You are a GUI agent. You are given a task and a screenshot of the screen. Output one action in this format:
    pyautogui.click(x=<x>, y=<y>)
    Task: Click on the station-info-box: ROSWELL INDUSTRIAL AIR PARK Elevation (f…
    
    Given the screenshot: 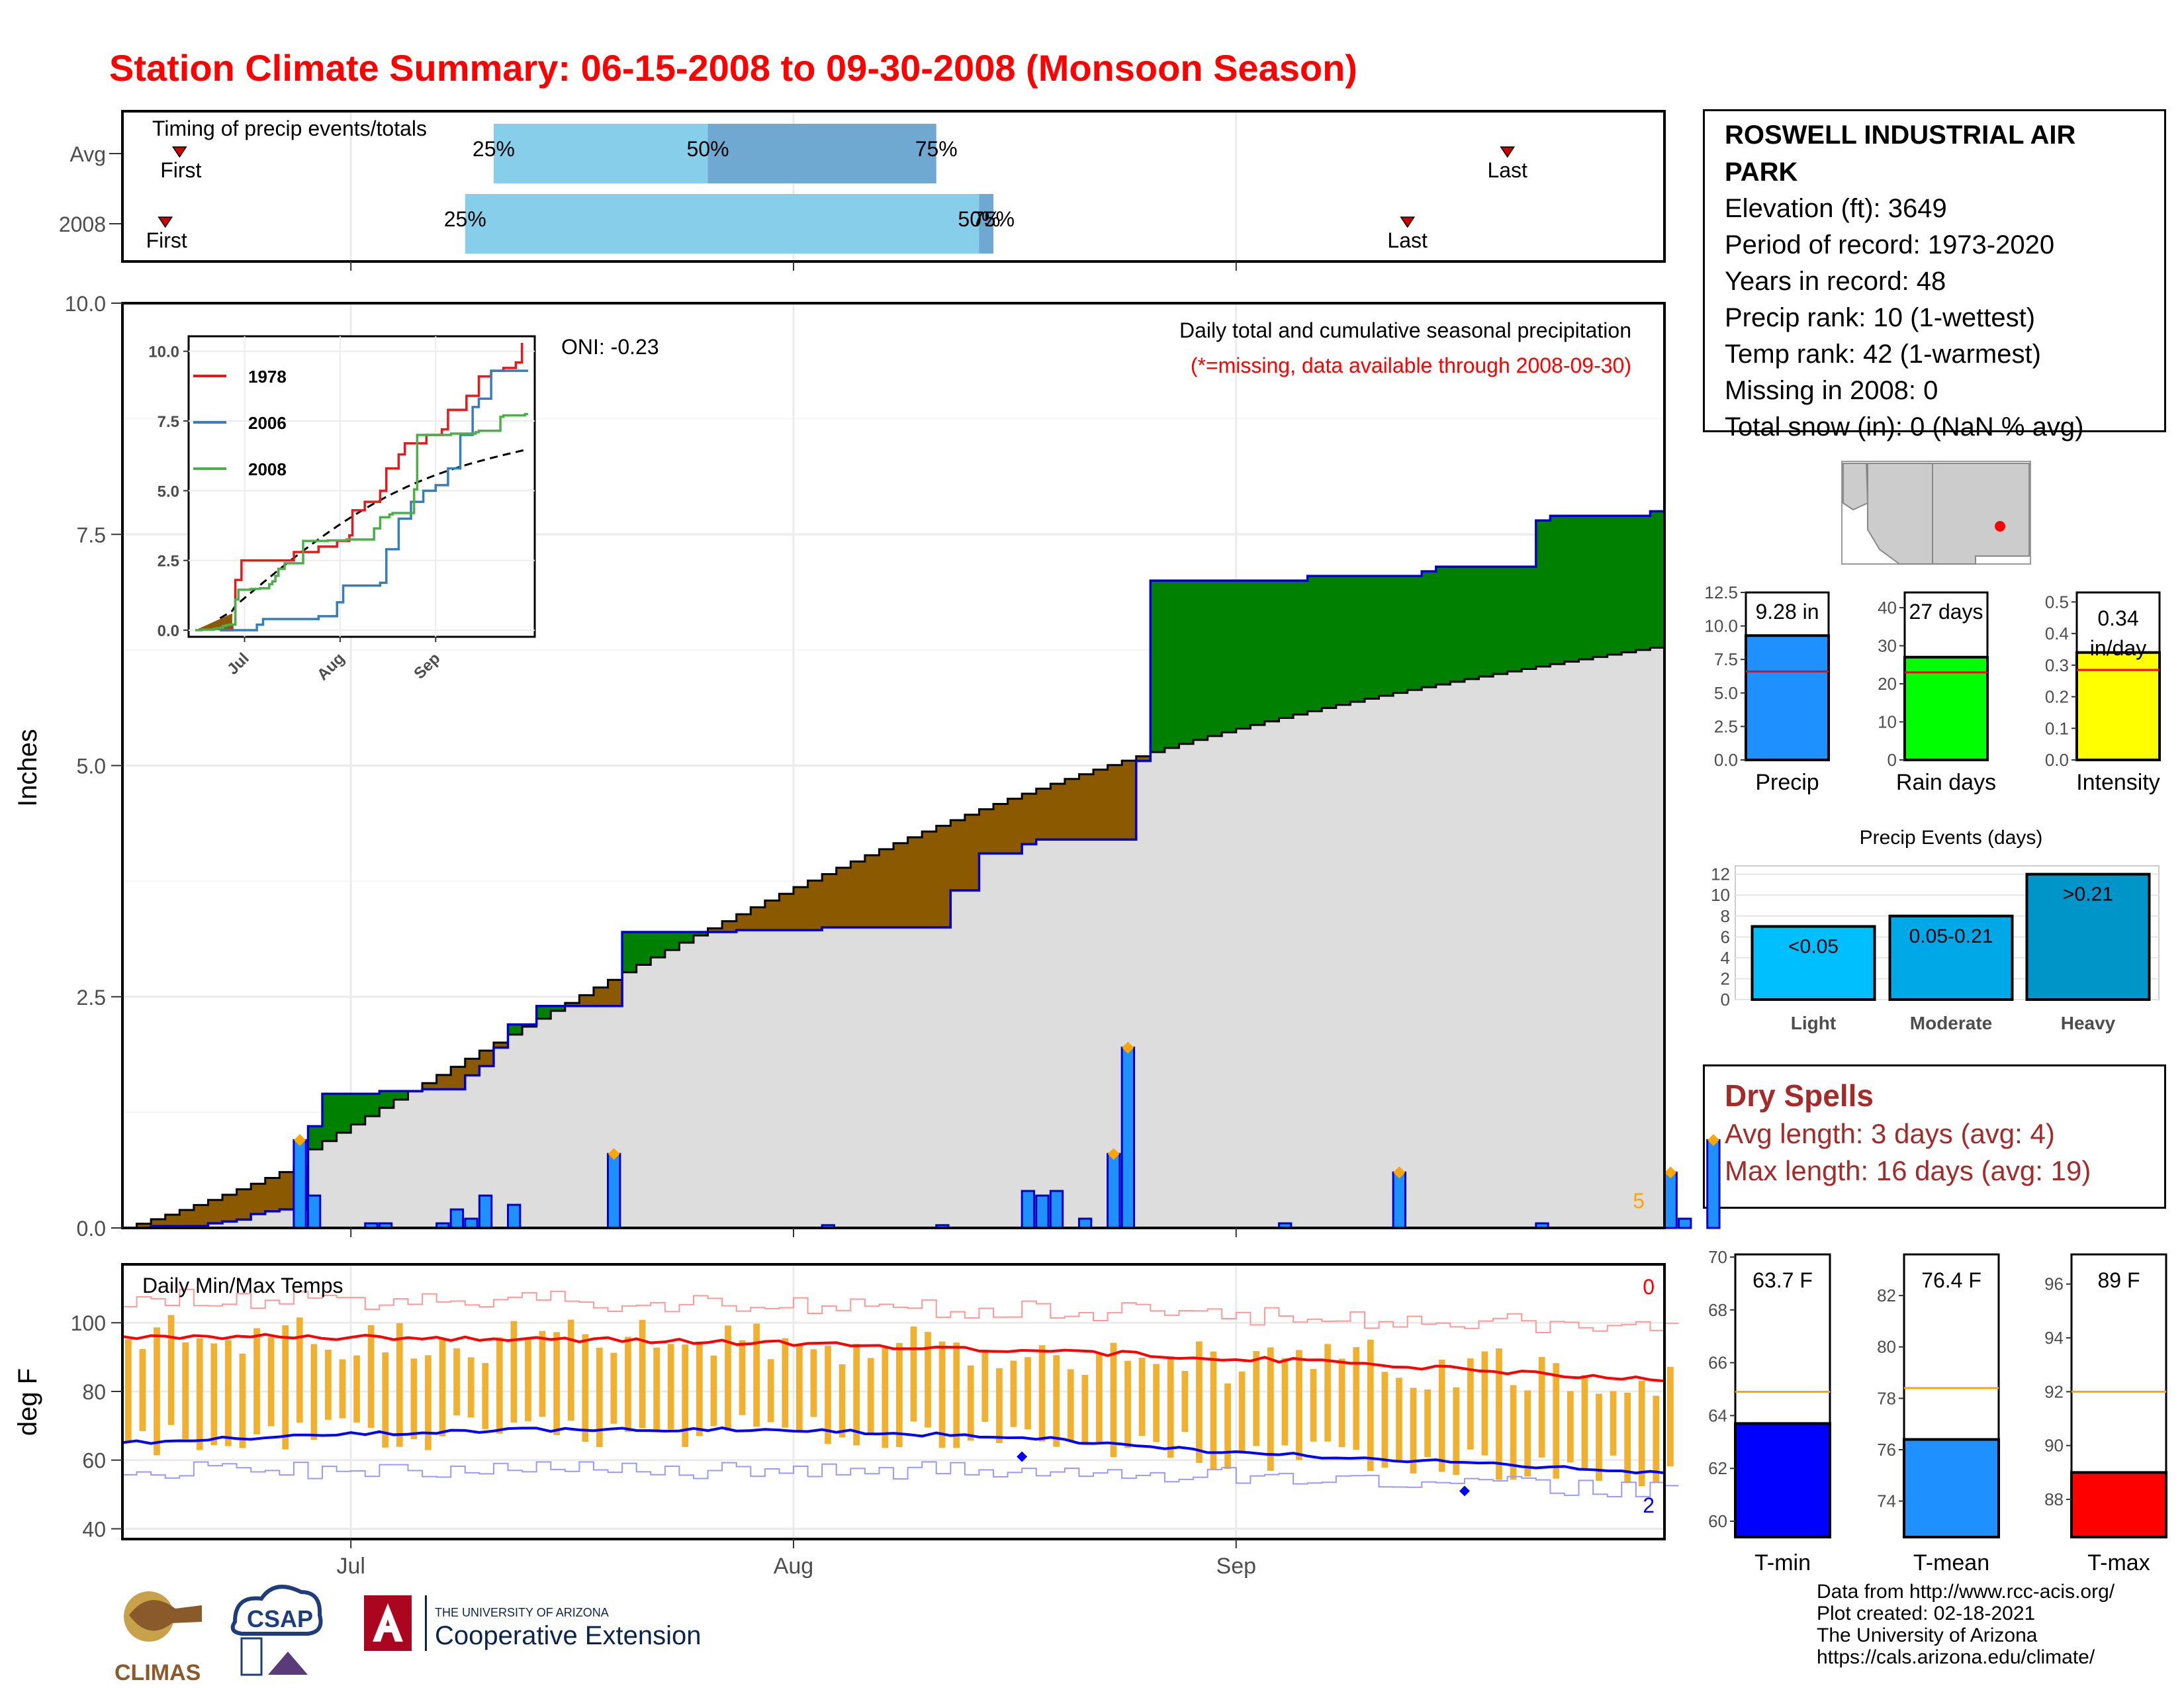 What is the action you would take?
    pyautogui.click(x=1934, y=275)
    